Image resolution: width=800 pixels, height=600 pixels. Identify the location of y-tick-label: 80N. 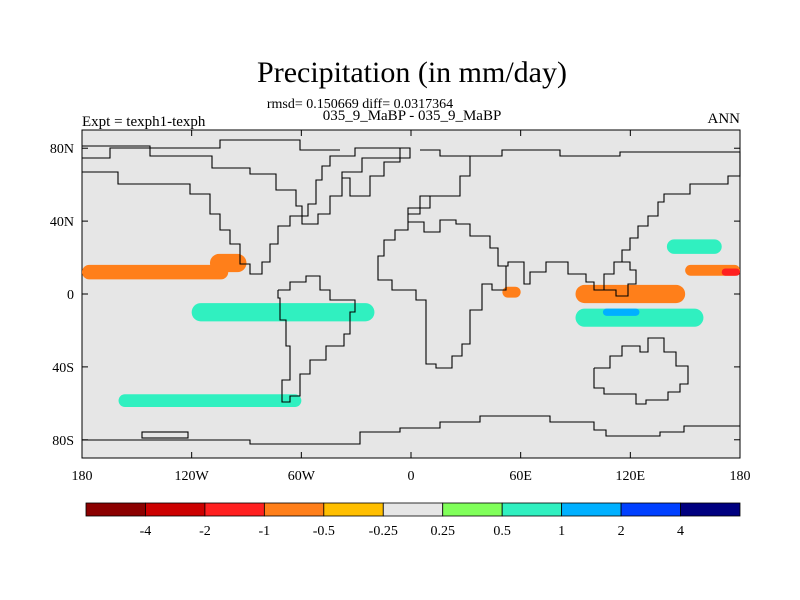
(62, 149).